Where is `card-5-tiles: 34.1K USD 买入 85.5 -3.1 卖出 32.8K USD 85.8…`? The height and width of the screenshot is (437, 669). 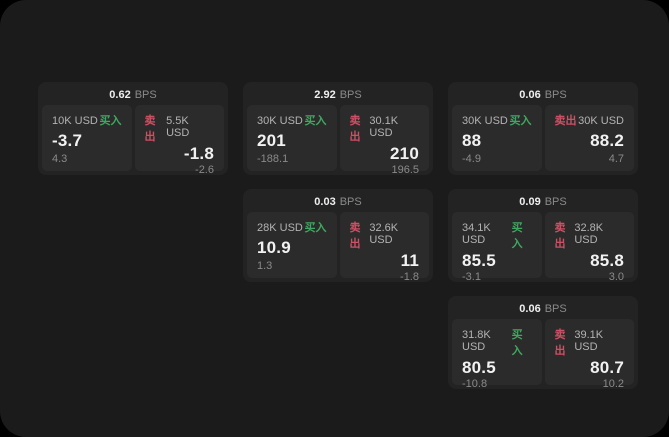
card-5-tiles: 34.1K USD 买入 85.5 -3.1 卖出 32.8K USD 85.8… is located at coordinates (543, 247).